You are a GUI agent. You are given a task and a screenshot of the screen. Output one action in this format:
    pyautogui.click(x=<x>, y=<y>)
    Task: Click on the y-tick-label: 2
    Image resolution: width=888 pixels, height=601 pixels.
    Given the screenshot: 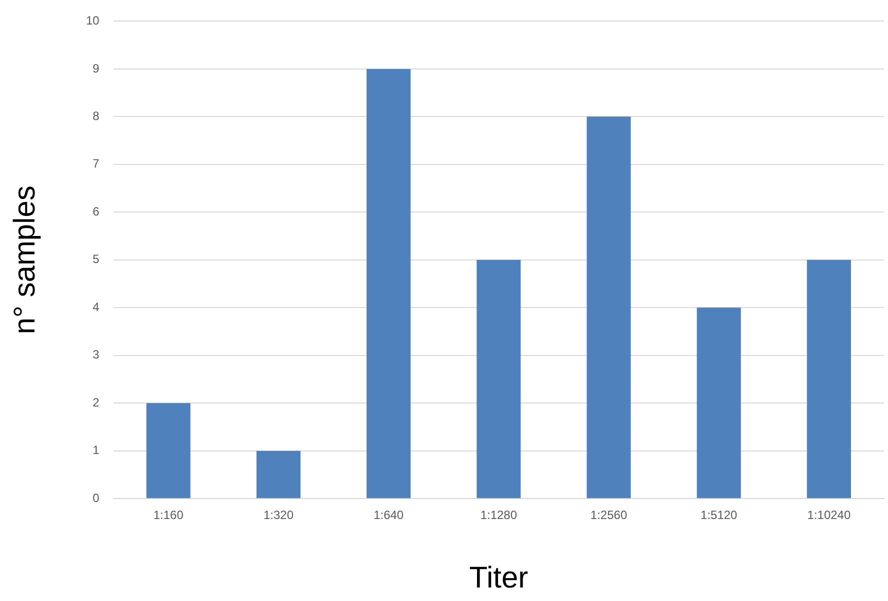 What is the action you would take?
    pyautogui.click(x=96, y=402)
    